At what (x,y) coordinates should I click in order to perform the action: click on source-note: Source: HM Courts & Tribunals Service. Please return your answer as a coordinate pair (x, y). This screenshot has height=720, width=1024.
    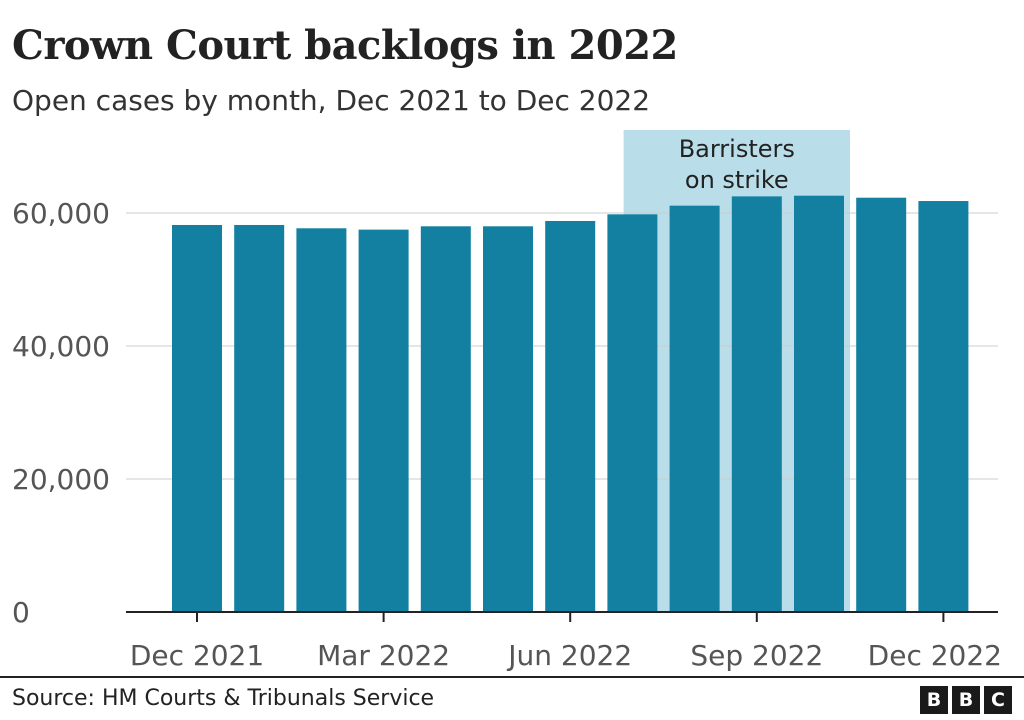
    Looking at the image, I should click on (223, 698).